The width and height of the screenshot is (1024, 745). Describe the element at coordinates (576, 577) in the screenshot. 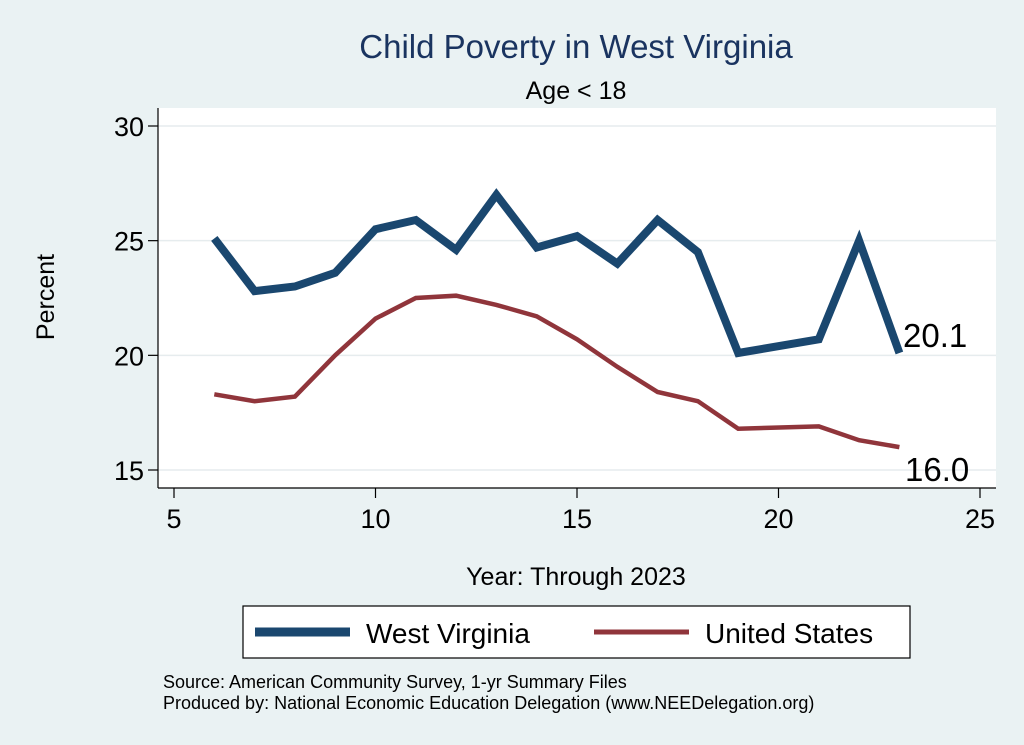

I see `x-axis-label: Year: Through 2023` at that location.